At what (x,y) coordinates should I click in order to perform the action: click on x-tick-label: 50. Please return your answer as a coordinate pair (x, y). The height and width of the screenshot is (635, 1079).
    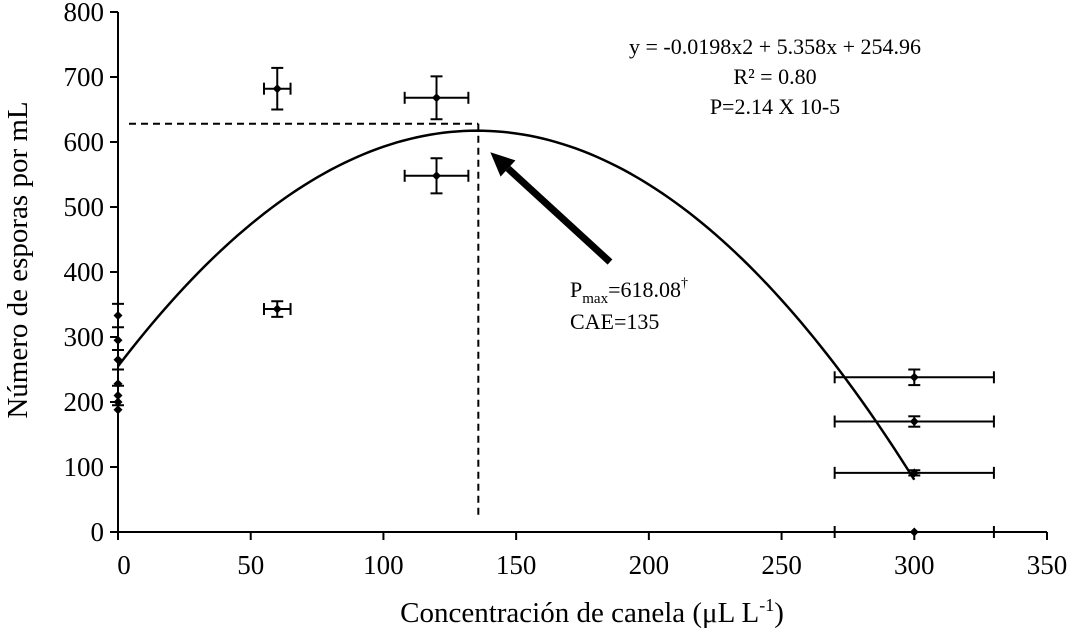
    Looking at the image, I should click on (250, 565).